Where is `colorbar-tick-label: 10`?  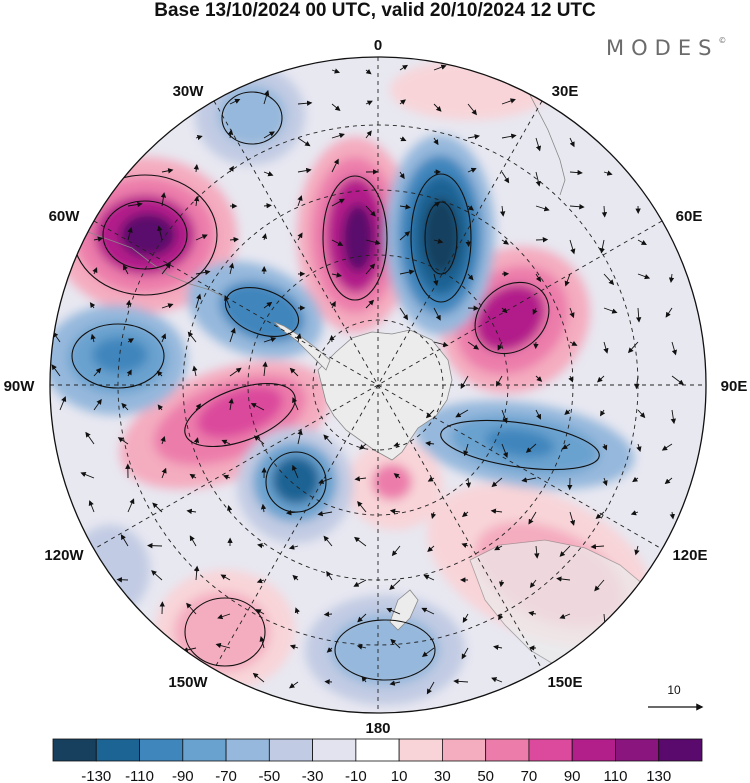 colorbar-tick-label: 10 is located at coordinates (399, 775).